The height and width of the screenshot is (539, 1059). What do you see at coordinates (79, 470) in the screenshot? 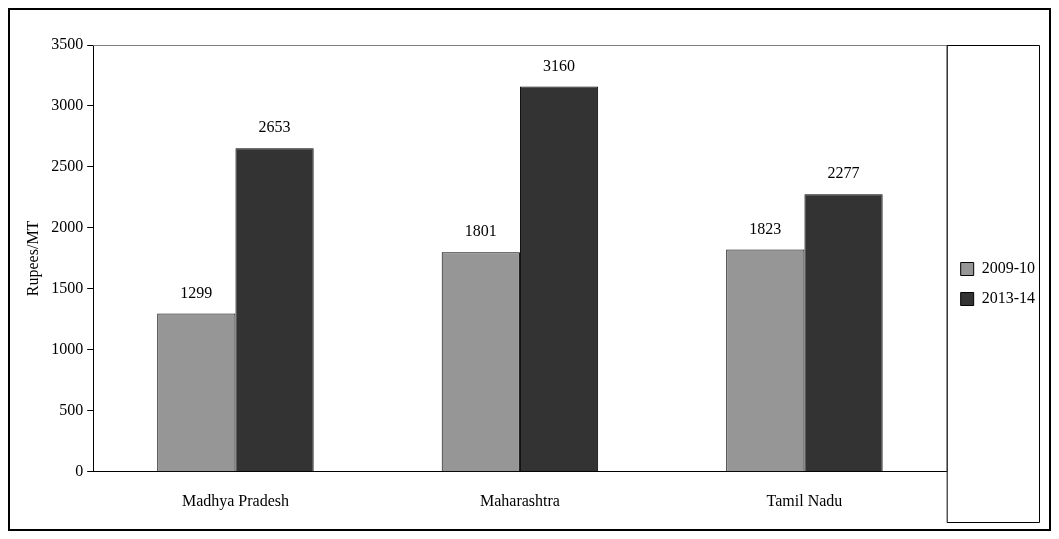
I see `y-tick-label: 0` at bounding box center [79, 470].